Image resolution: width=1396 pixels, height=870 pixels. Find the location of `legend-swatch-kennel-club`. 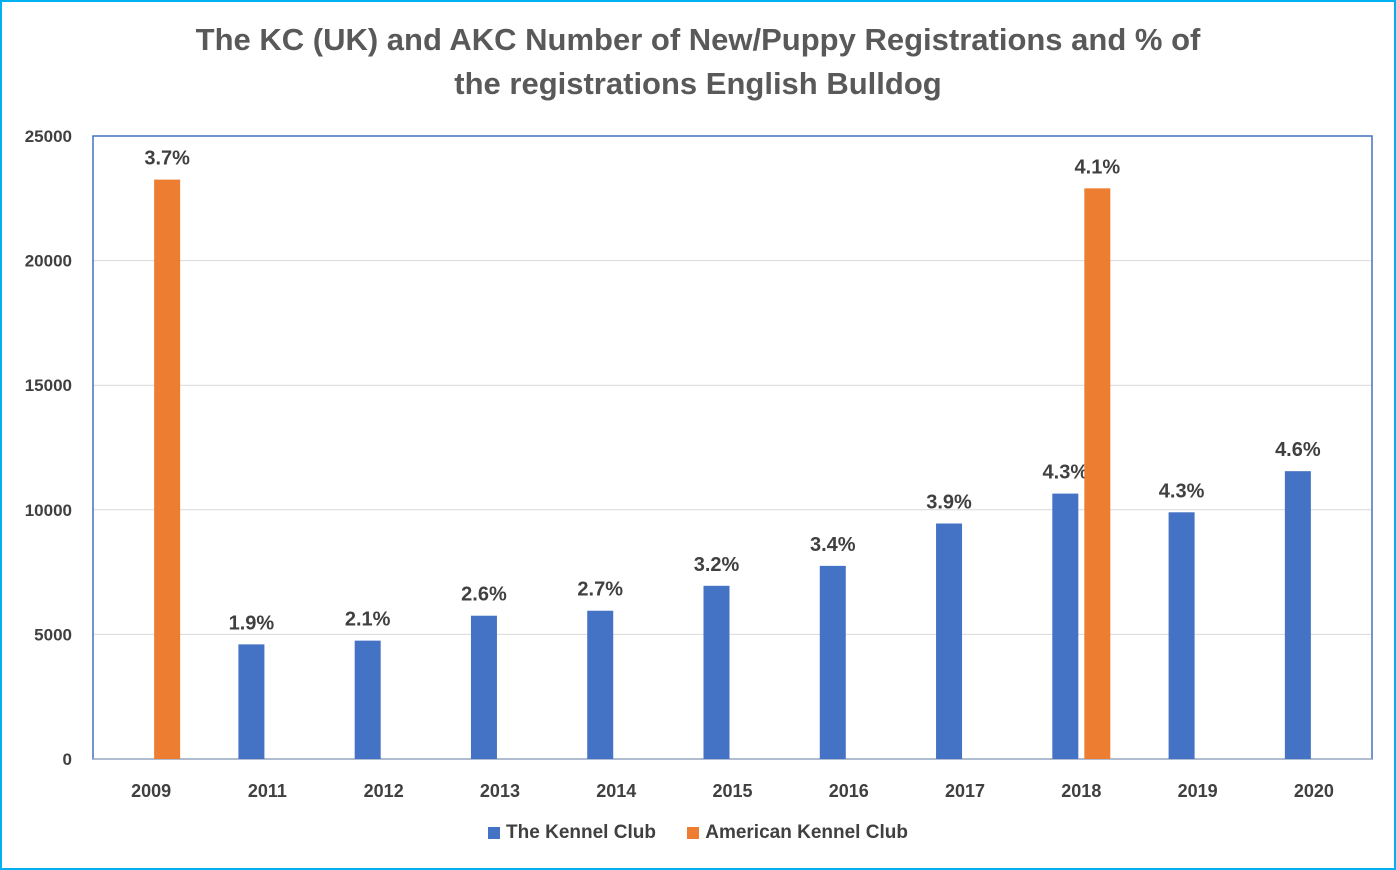

legend-swatch-kennel-club is located at coordinates (494, 833).